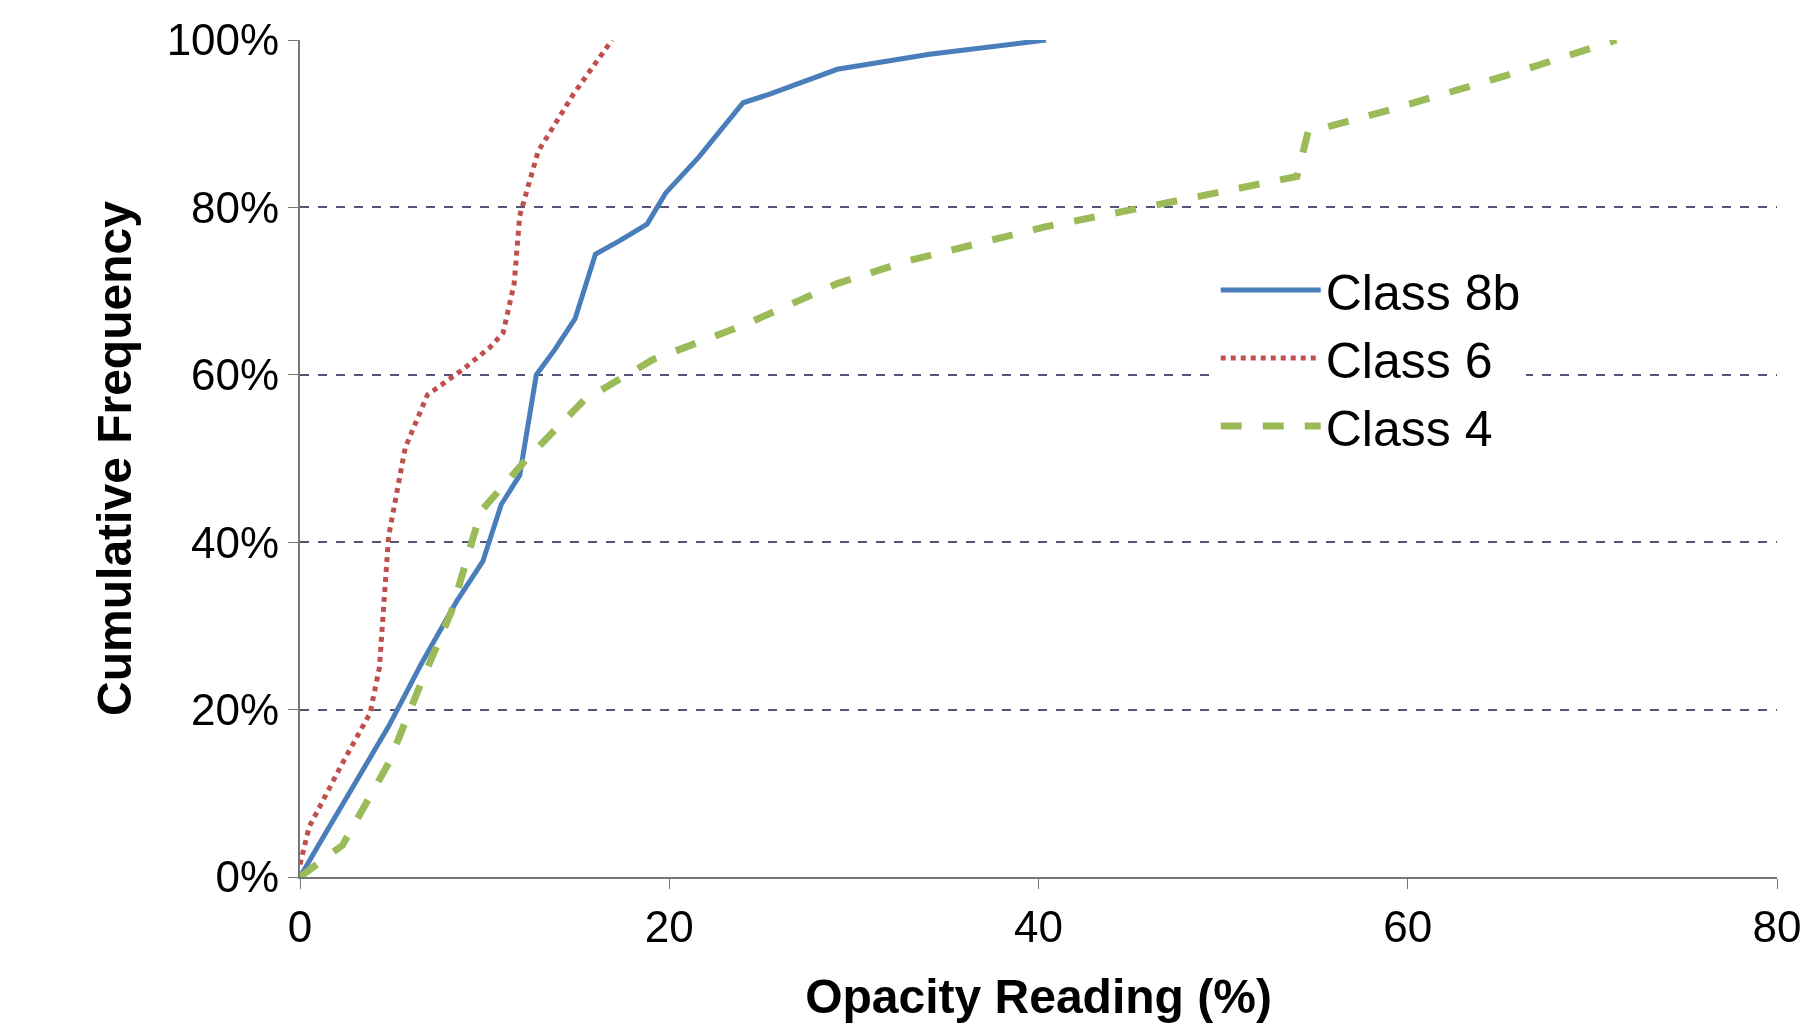 The height and width of the screenshot is (1027, 1817). I want to click on y-tick-label: 80%, so click(235, 207).